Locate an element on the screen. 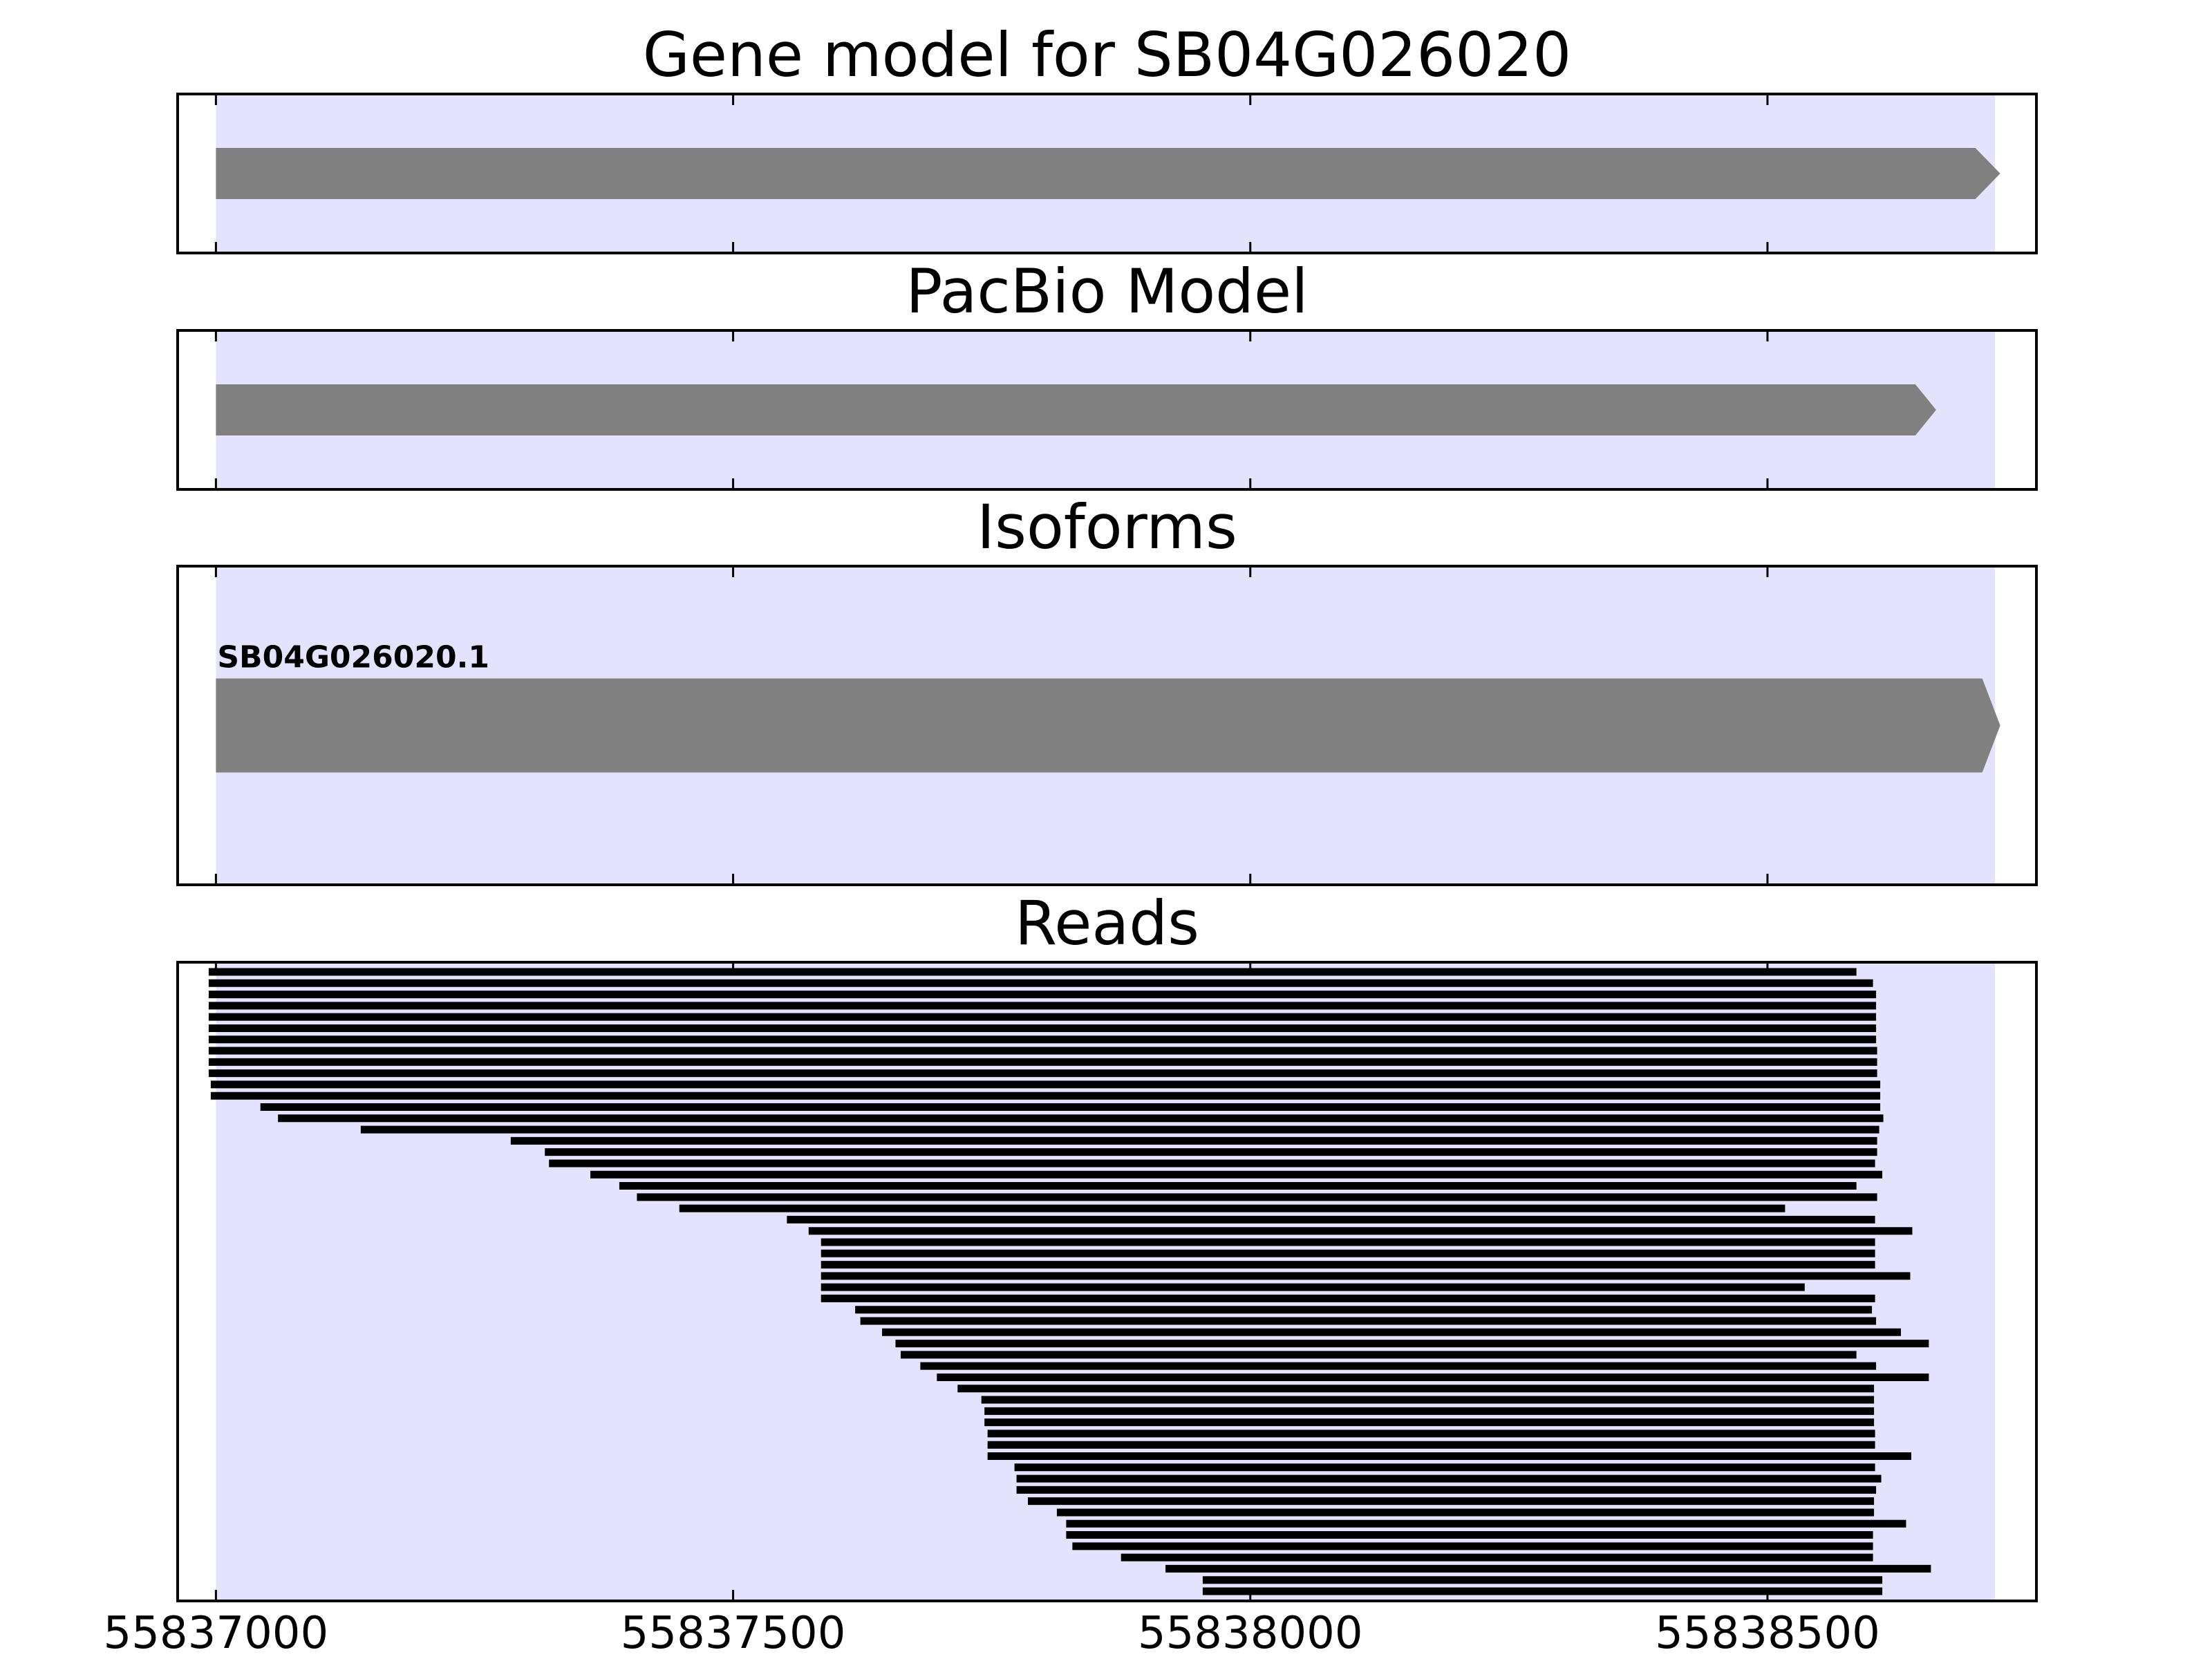  panel-title: Isoforms is located at coordinates (1107, 527).